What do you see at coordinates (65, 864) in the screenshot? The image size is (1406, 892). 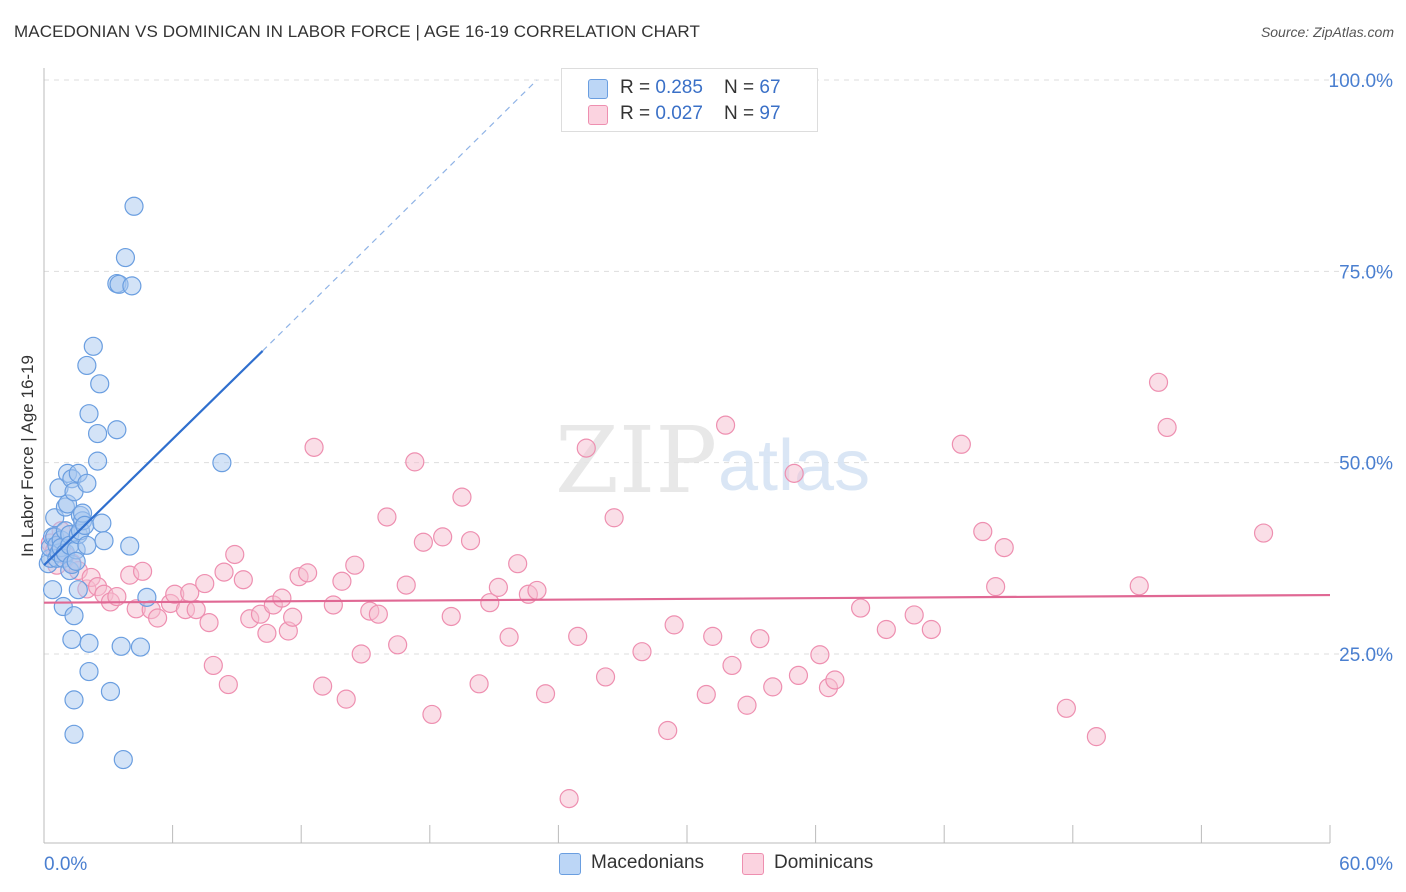 I see `x-tick-label: 0.0%` at bounding box center [65, 864].